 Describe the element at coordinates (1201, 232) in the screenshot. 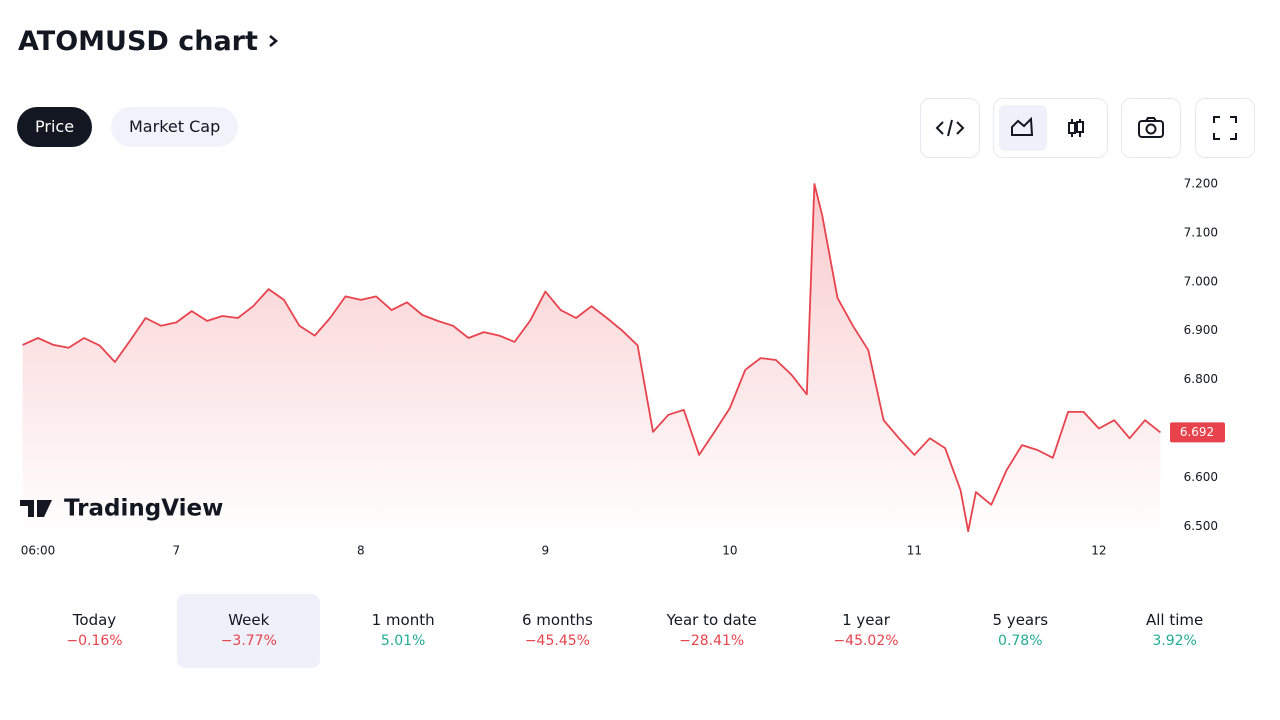

I see `y-tick-label: 7.100` at that location.